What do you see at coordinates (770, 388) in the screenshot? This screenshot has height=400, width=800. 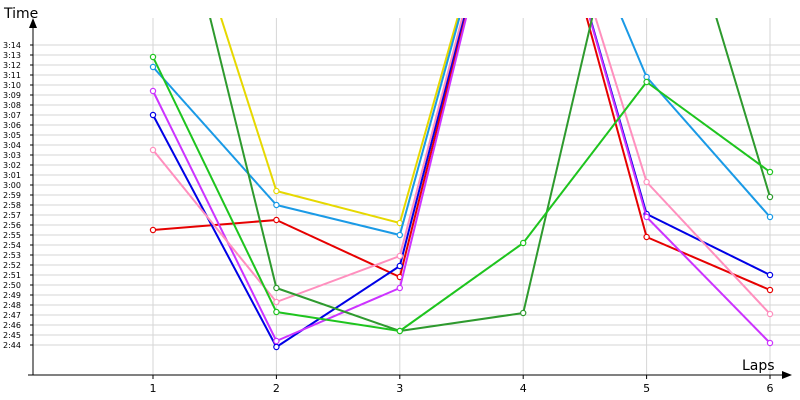 I see `x-tick-label: 6` at bounding box center [770, 388].